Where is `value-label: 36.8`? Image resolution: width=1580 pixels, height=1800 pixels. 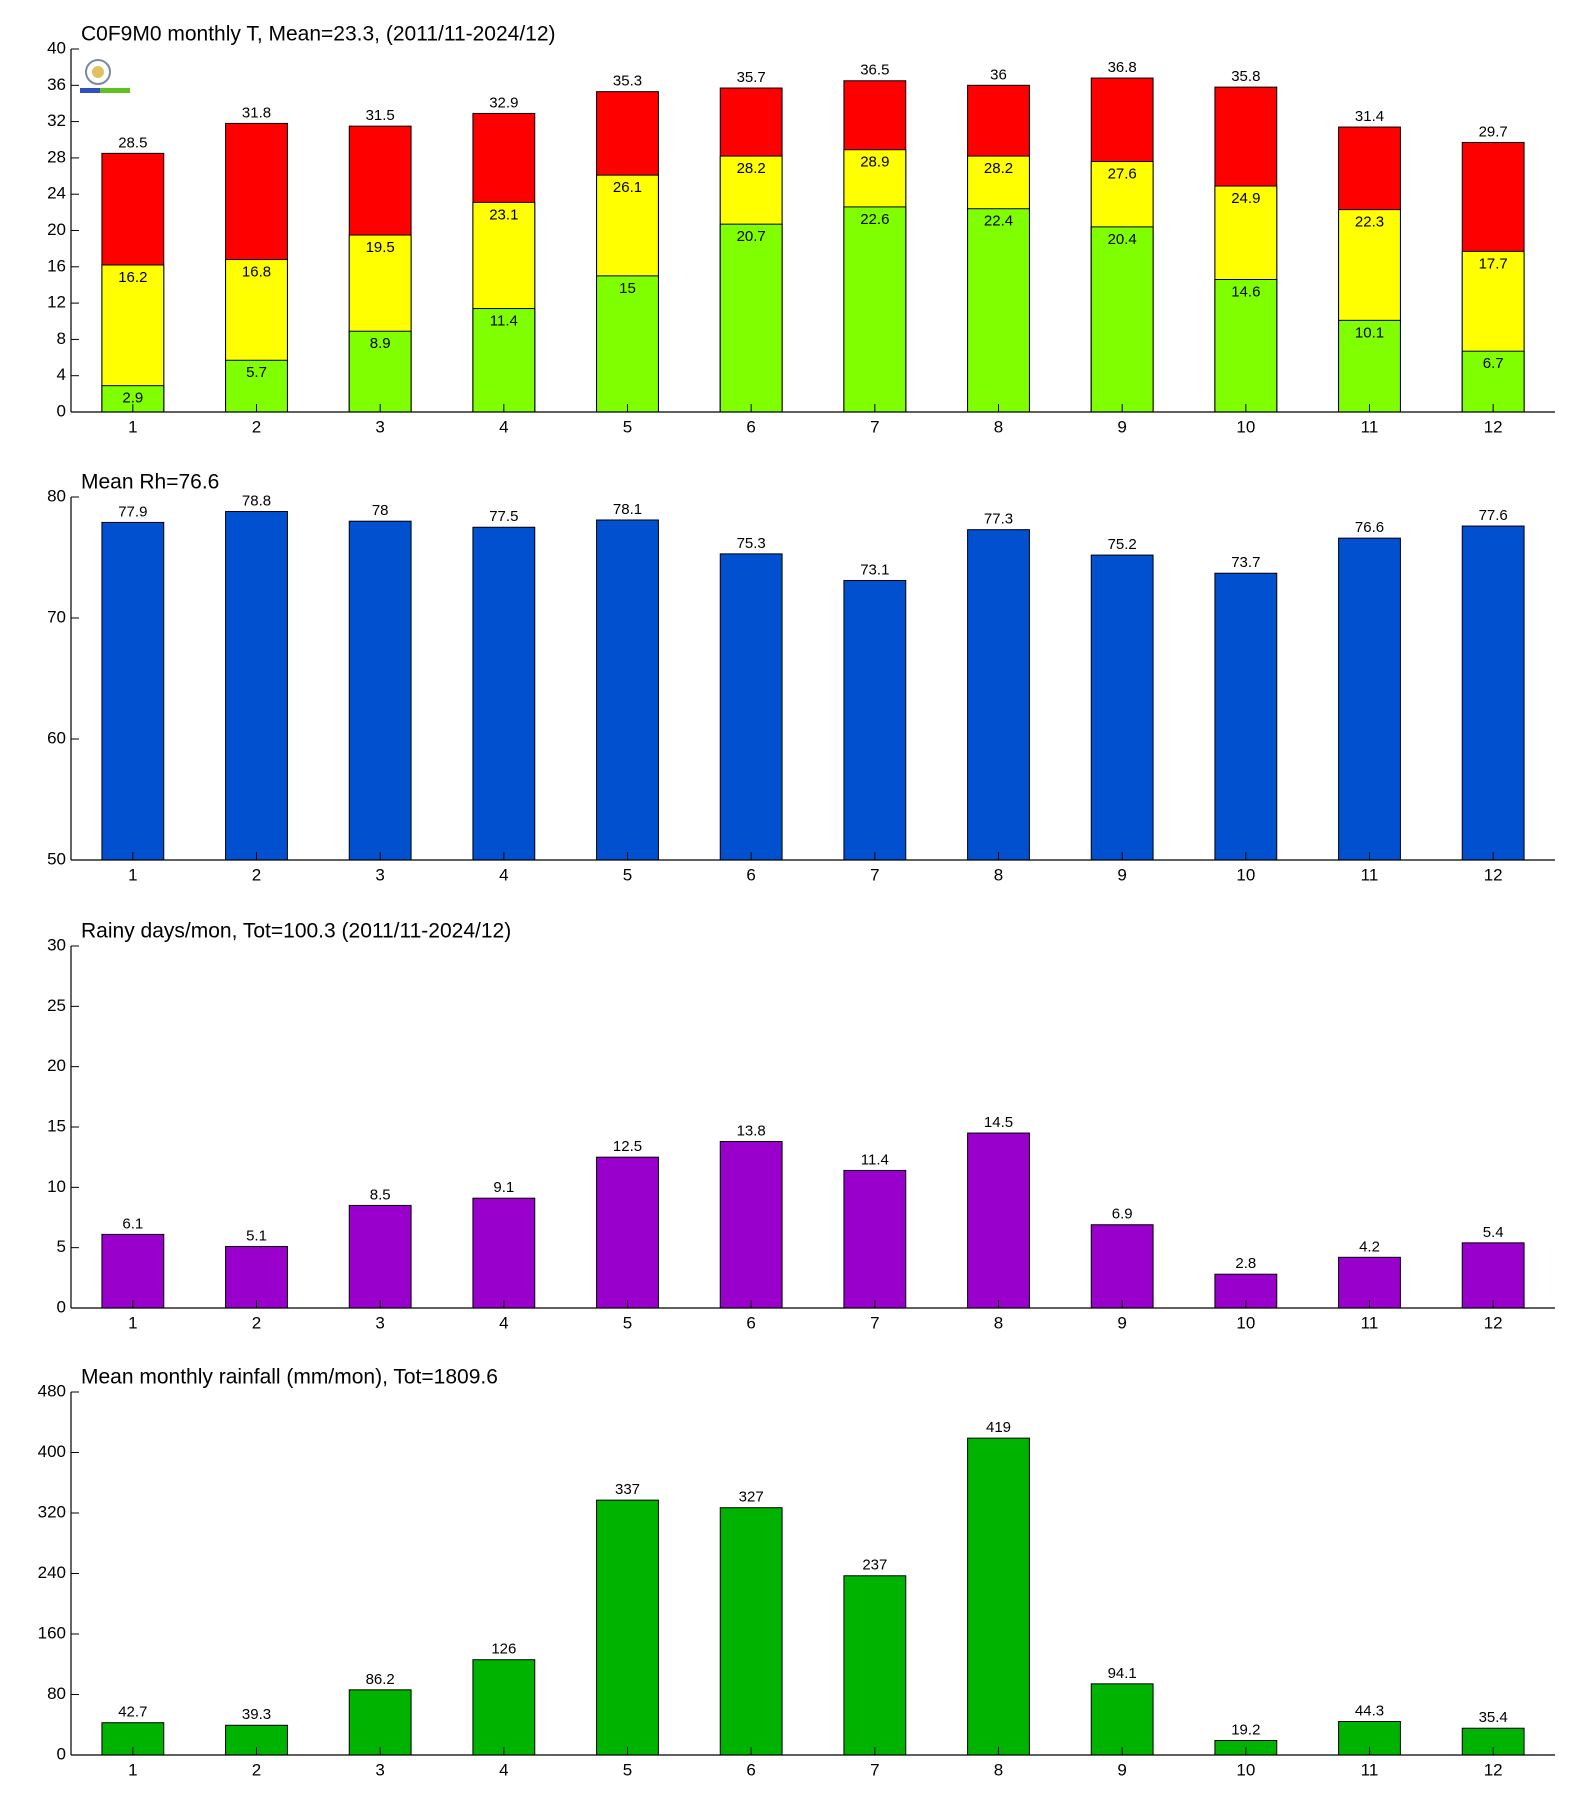 value-label: 36.8 is located at coordinates (1122, 67).